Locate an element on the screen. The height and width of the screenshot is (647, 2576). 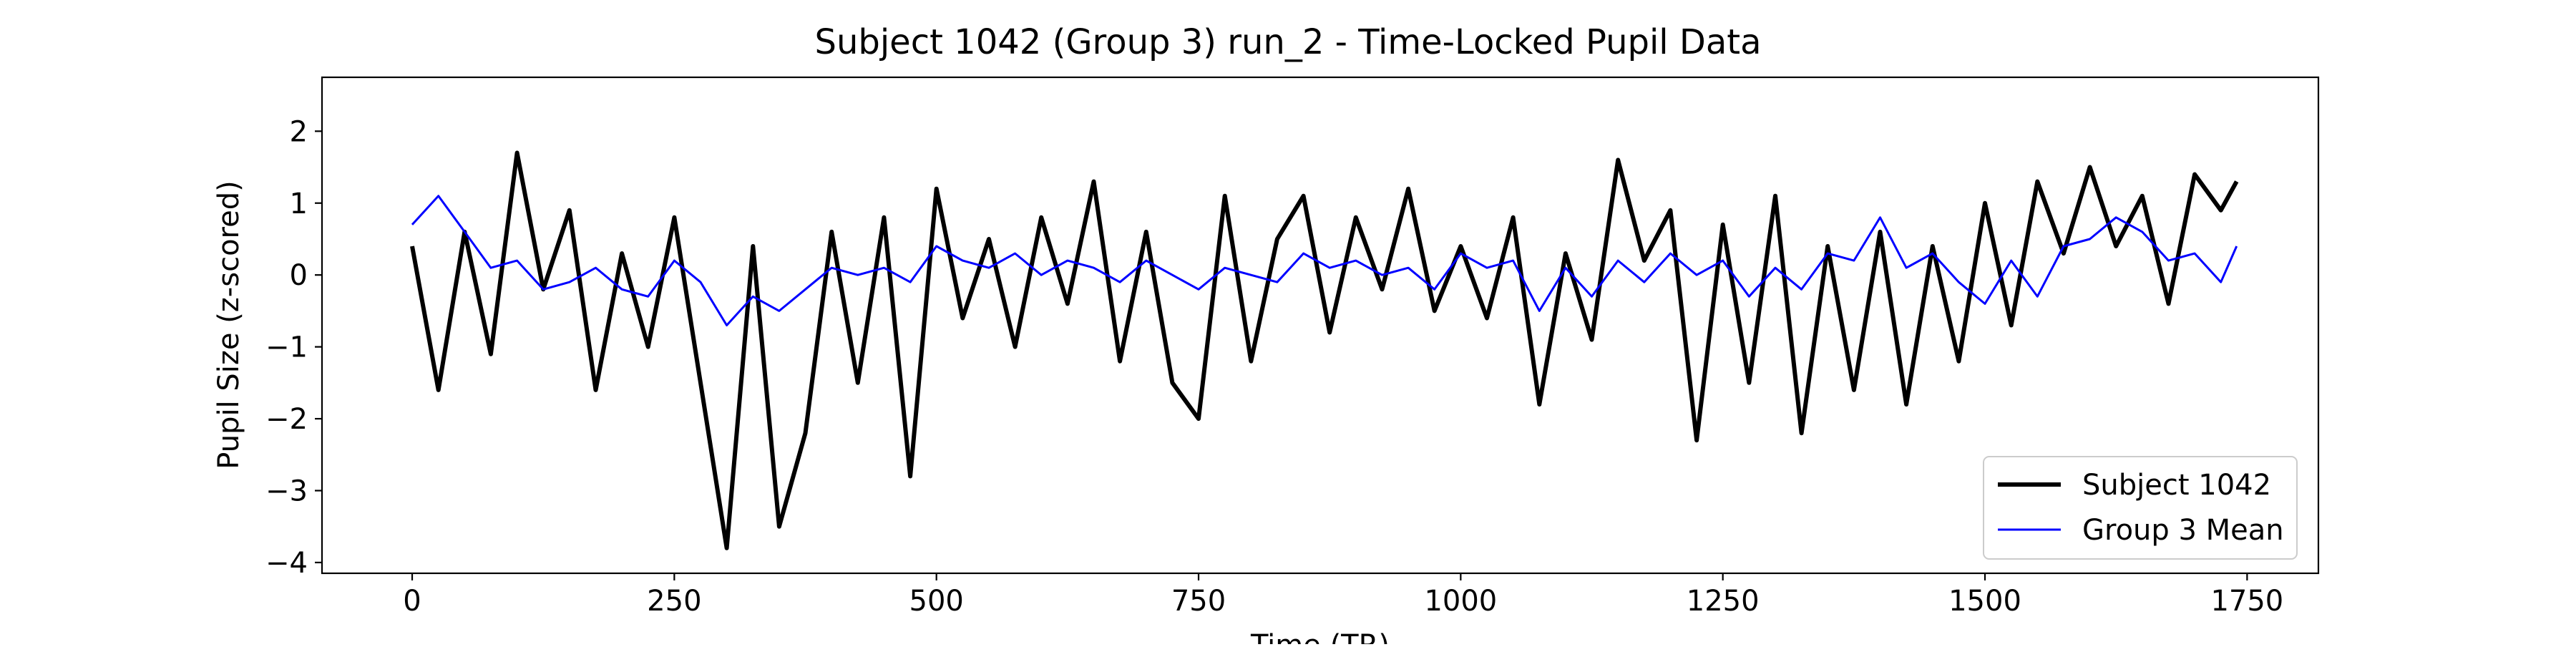
y-tick-label: −2 is located at coordinates (286, 419).